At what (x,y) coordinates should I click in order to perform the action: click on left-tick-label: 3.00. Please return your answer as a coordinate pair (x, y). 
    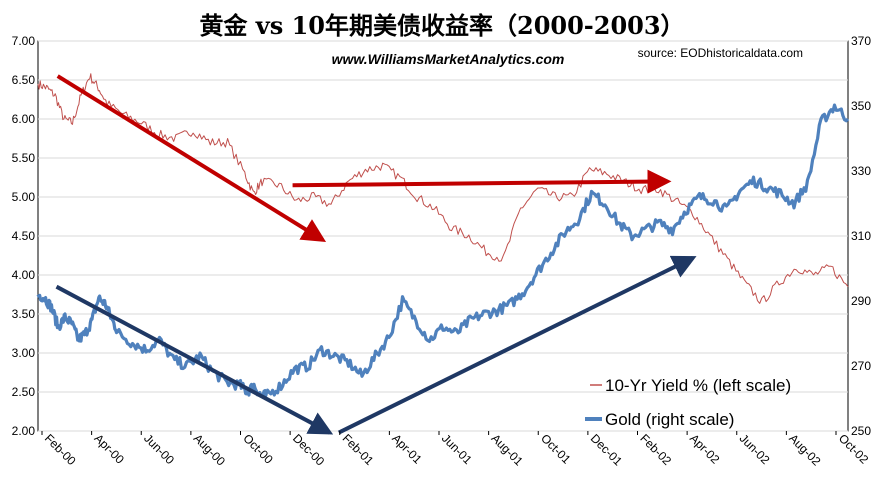
    Looking at the image, I should click on (24, 353).